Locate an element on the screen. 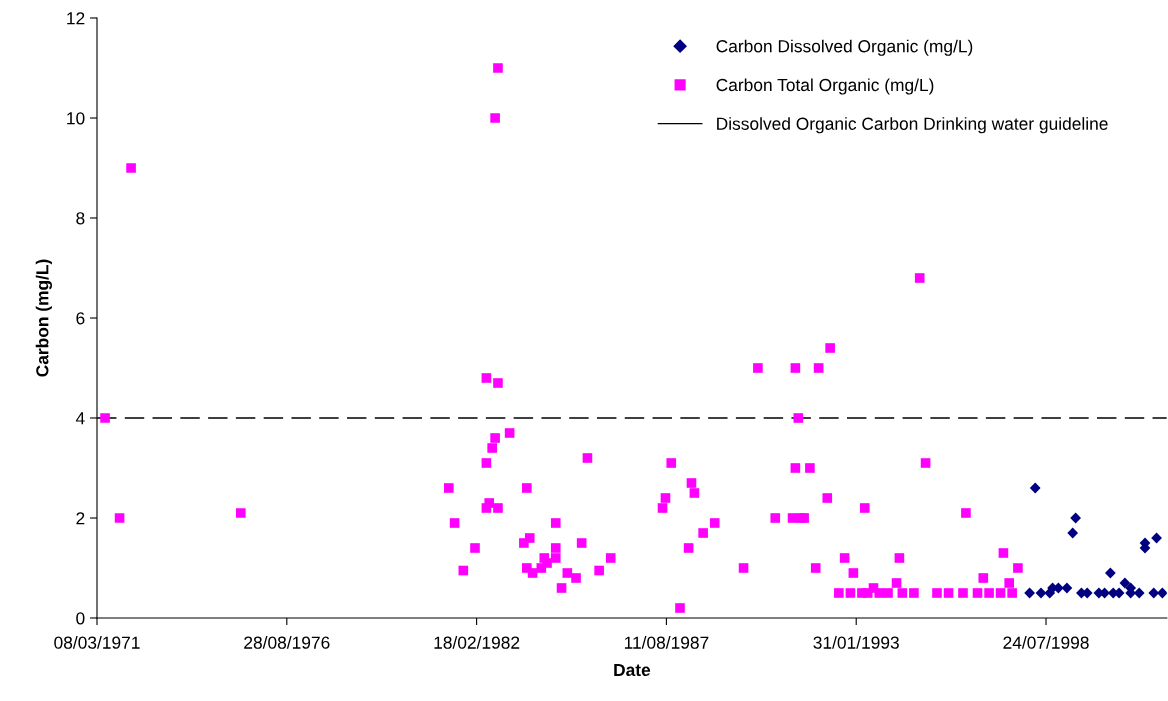 This screenshot has width=1168, height=701. x-tick-label: 24/07/1998 is located at coordinates (1046, 642).